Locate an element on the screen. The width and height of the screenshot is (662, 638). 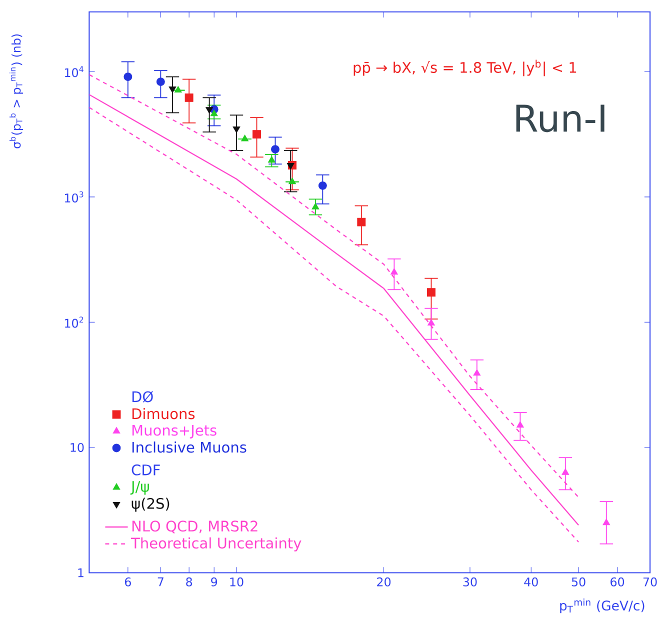
text: σ$^{b}$(p$_{T}$$^{b}$ > p$_{T}$$^{min}$) (nb) is located at coordinates (16, 91).